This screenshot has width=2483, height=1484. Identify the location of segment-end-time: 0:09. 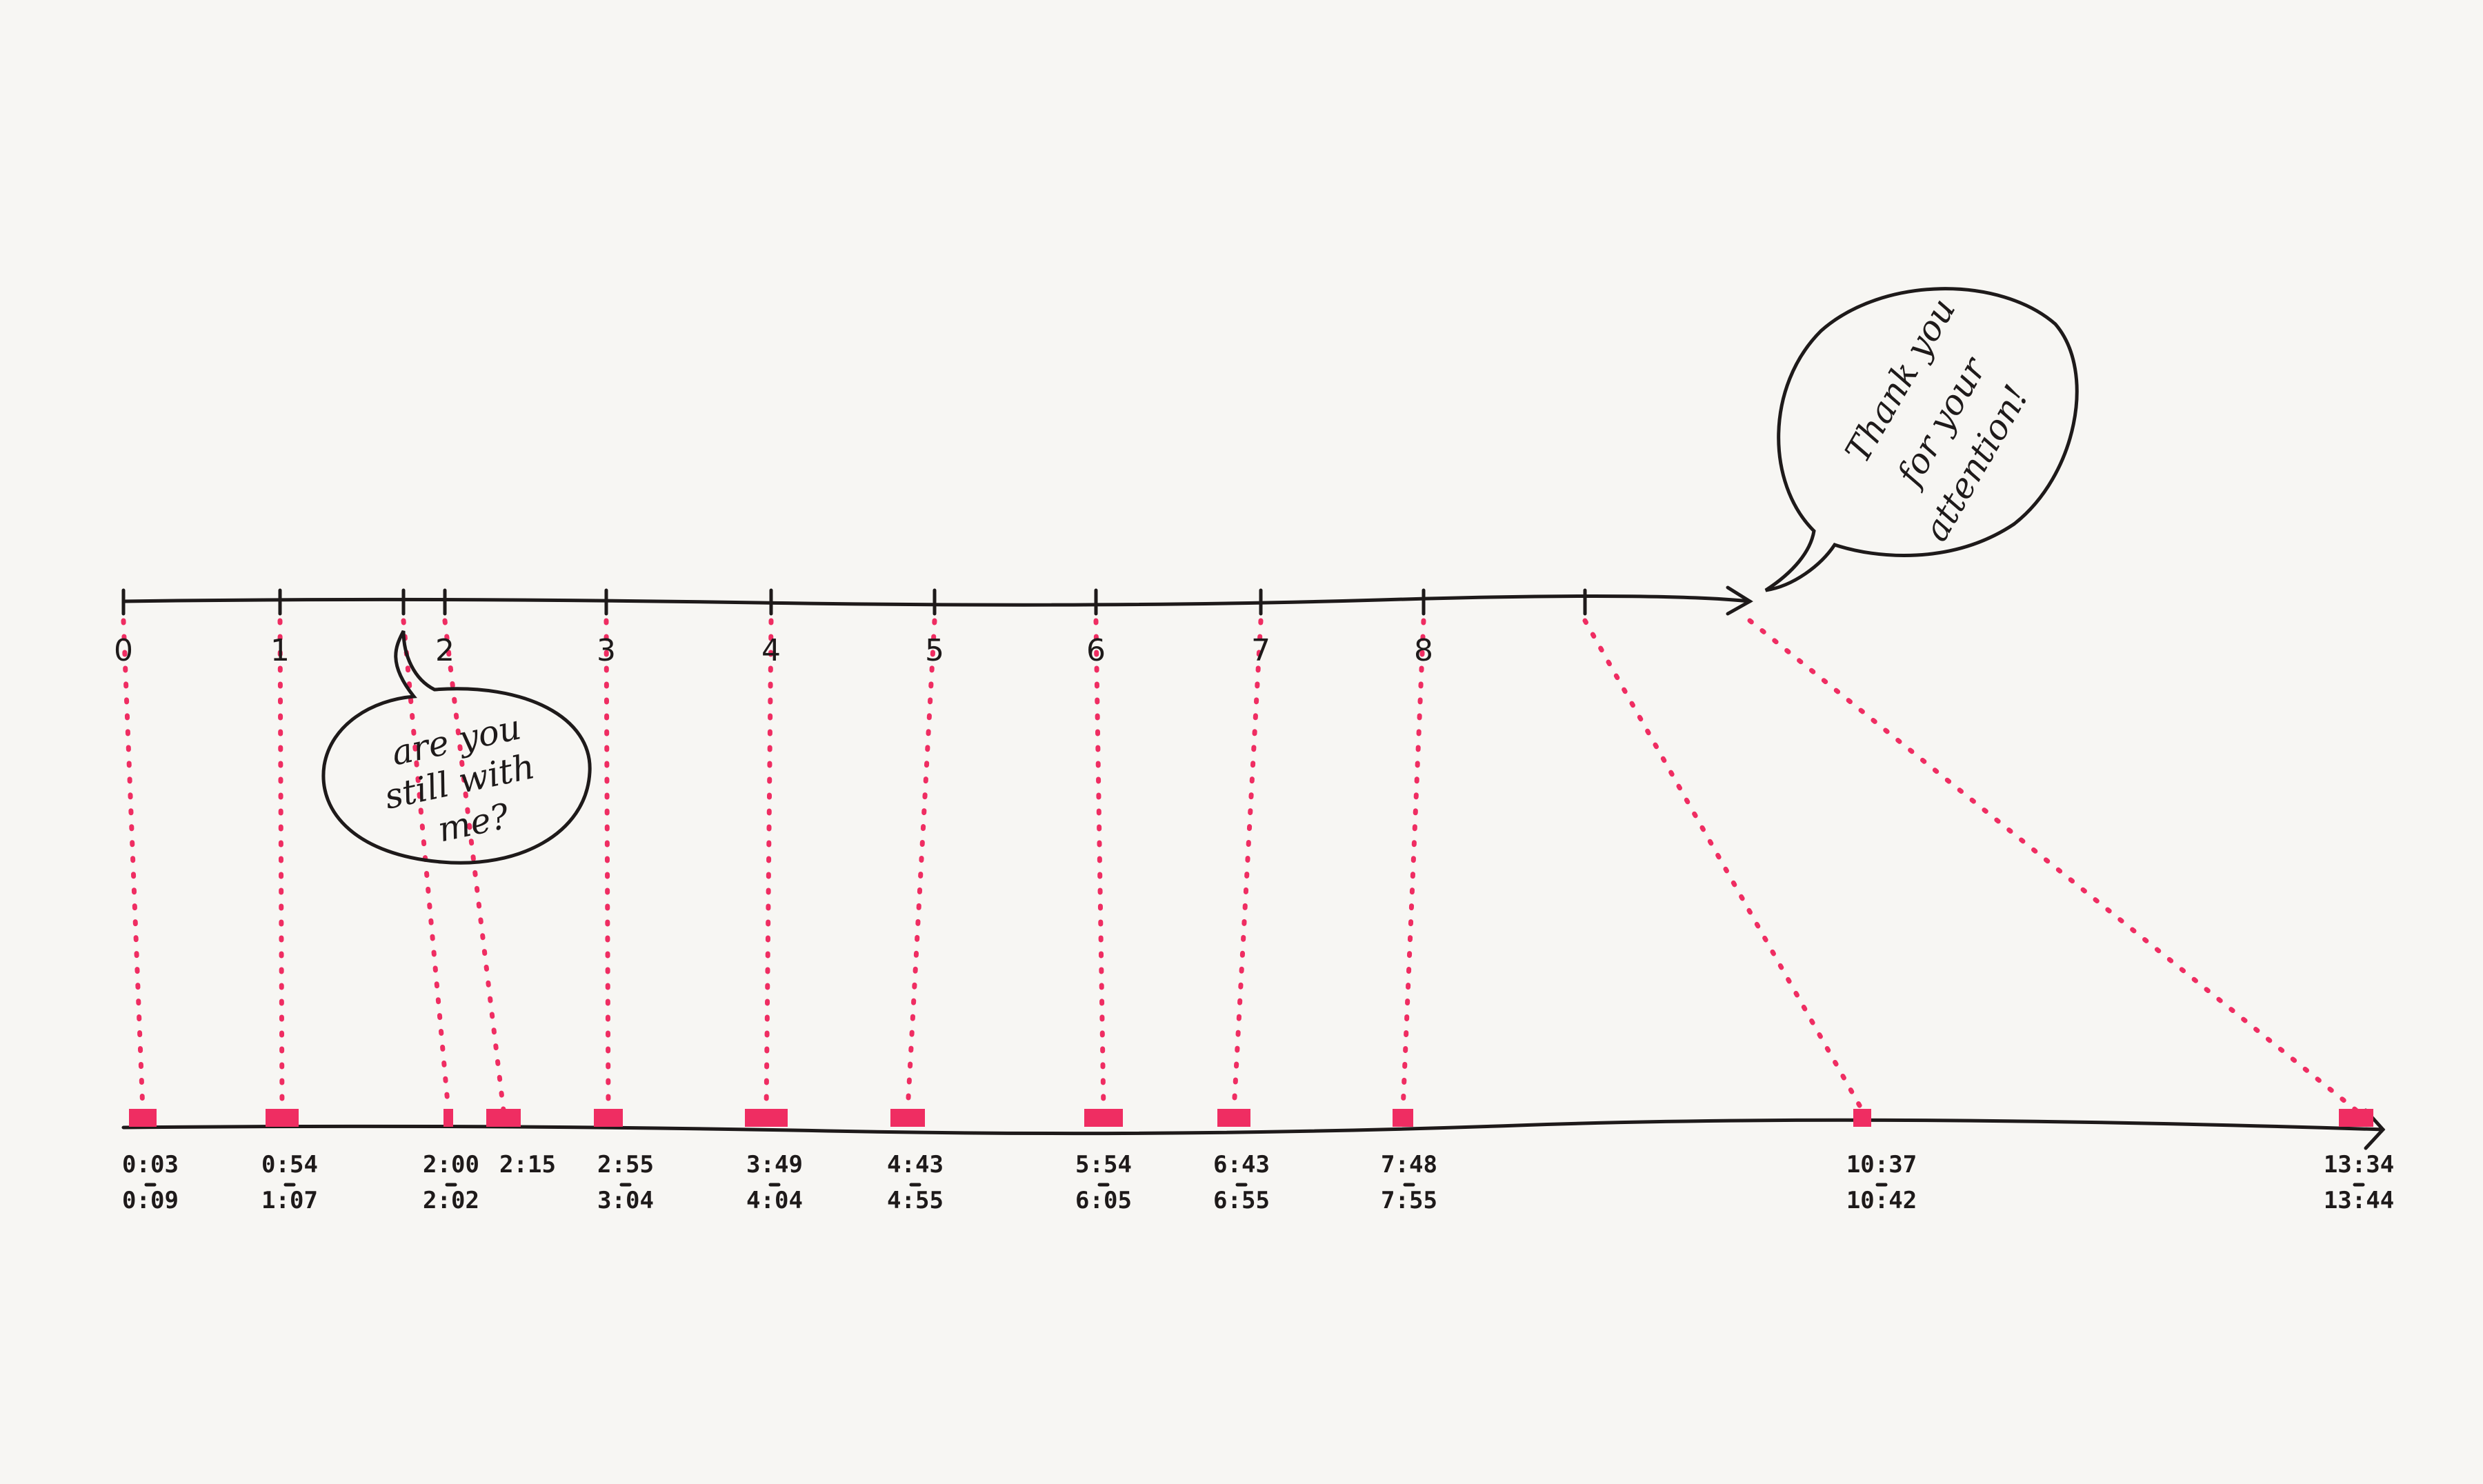
(151, 1200).